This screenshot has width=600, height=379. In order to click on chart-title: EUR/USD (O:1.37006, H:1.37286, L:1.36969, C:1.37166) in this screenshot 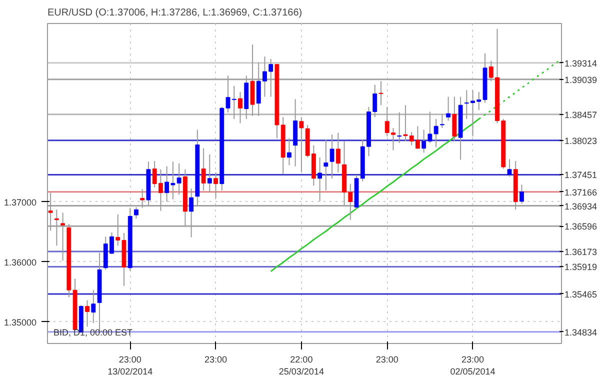, I will do `click(175, 13)`.